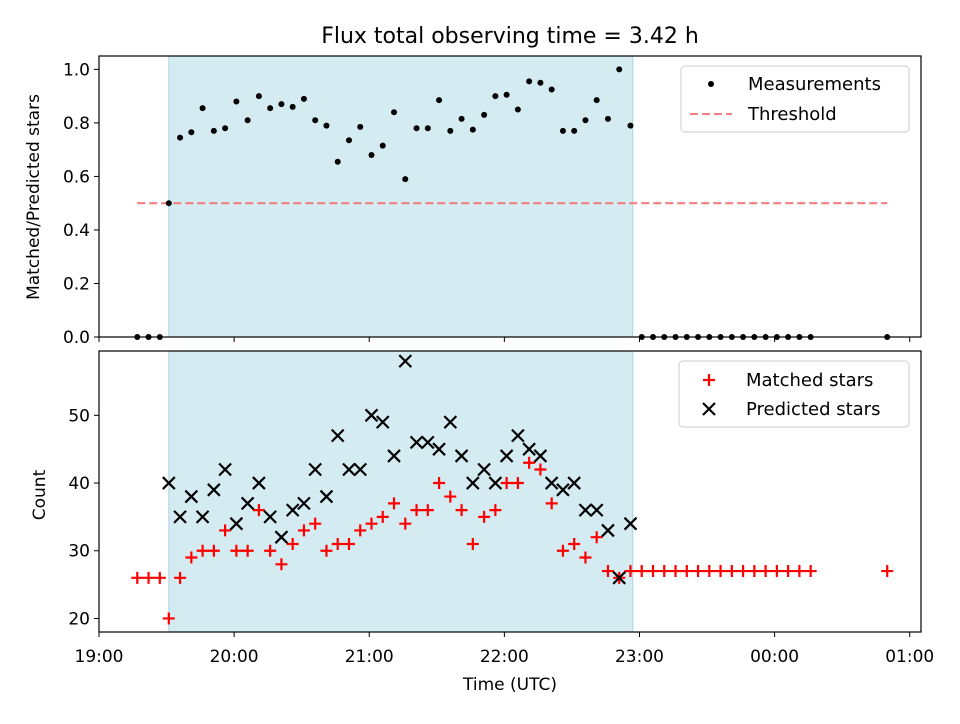 Image resolution: width=960 pixels, height=724 pixels. What do you see at coordinates (369, 657) in the screenshot?
I see `x-tick-label: 21:00` at bounding box center [369, 657].